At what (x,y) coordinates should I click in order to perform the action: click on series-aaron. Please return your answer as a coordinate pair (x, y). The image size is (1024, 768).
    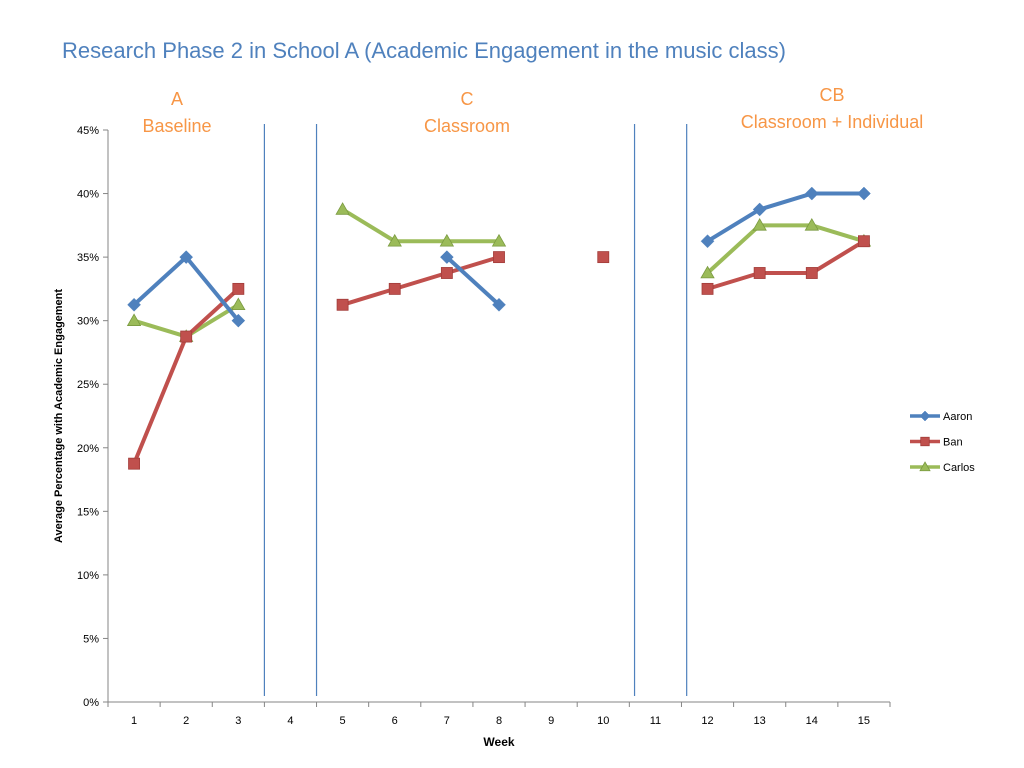
    Looking at the image, I should click on (499, 257).